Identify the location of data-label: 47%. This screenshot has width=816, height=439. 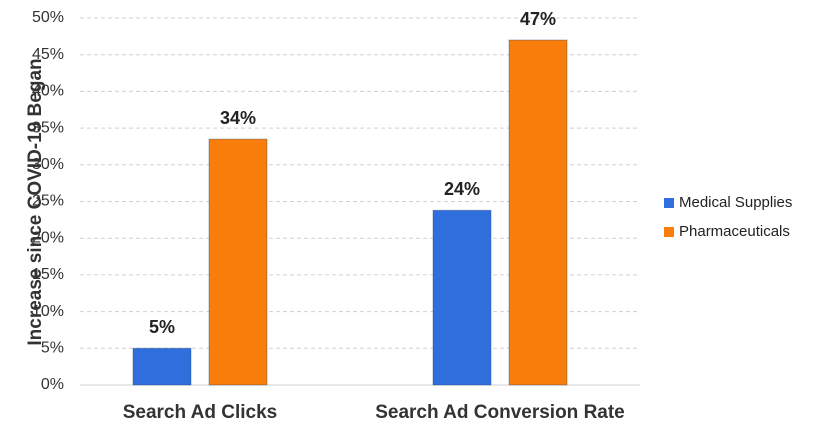
(538, 19).